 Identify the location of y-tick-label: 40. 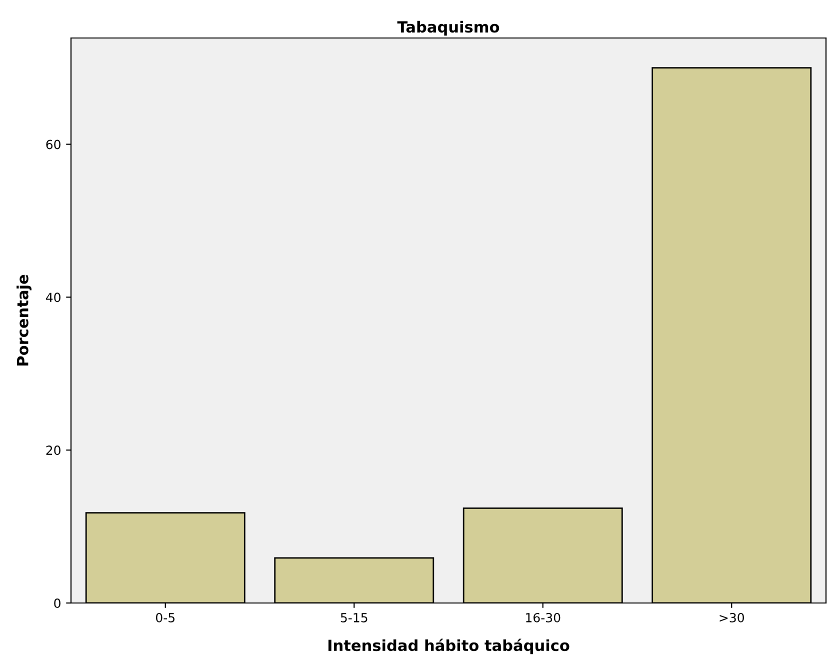
(53, 297).